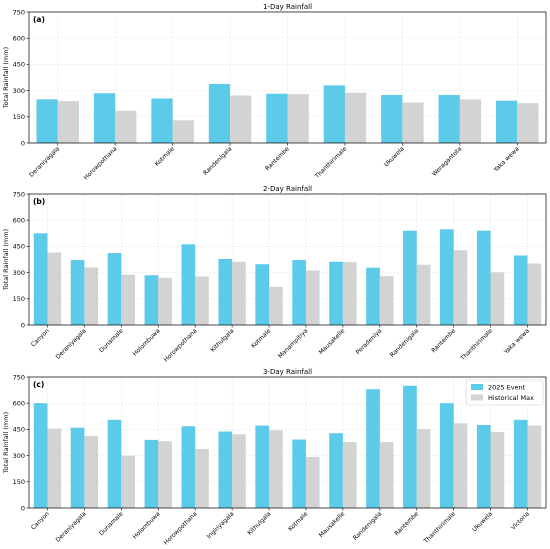 The height and width of the screenshot is (549, 550). What do you see at coordinates (511, 398) in the screenshot?
I see `legend-label: Historical Max` at bounding box center [511, 398].